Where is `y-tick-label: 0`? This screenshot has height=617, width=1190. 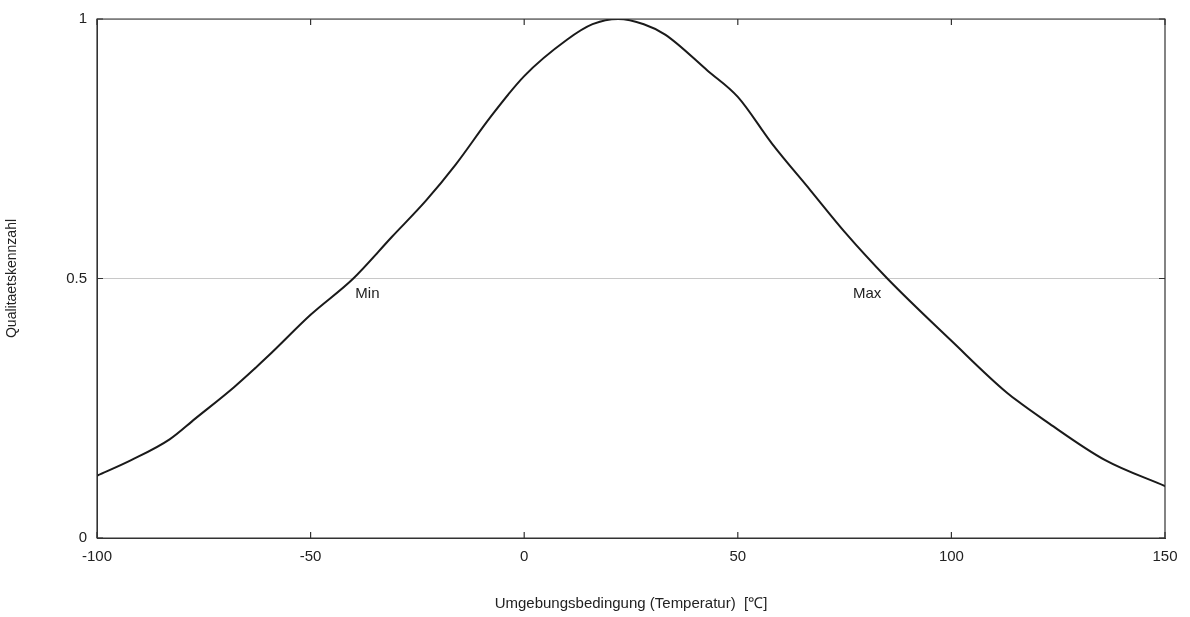 y-tick-label: 0 is located at coordinates (82, 537).